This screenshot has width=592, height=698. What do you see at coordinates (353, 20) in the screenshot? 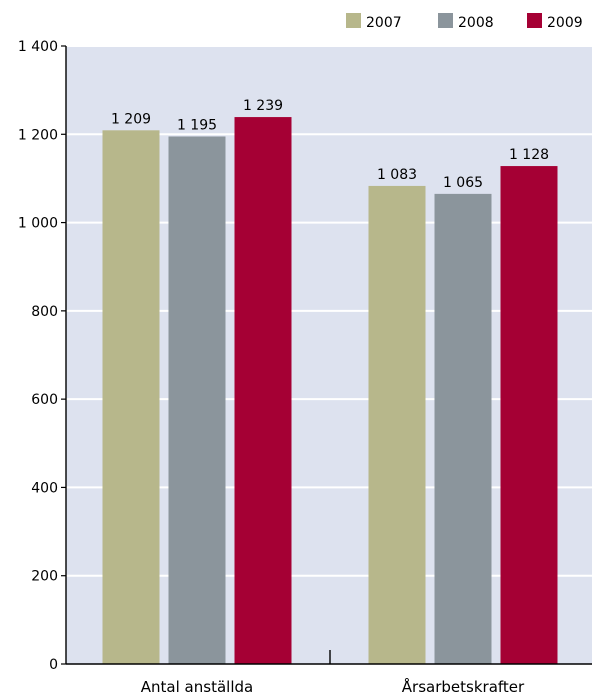
I see `legend-swatch-2007` at bounding box center [353, 20].